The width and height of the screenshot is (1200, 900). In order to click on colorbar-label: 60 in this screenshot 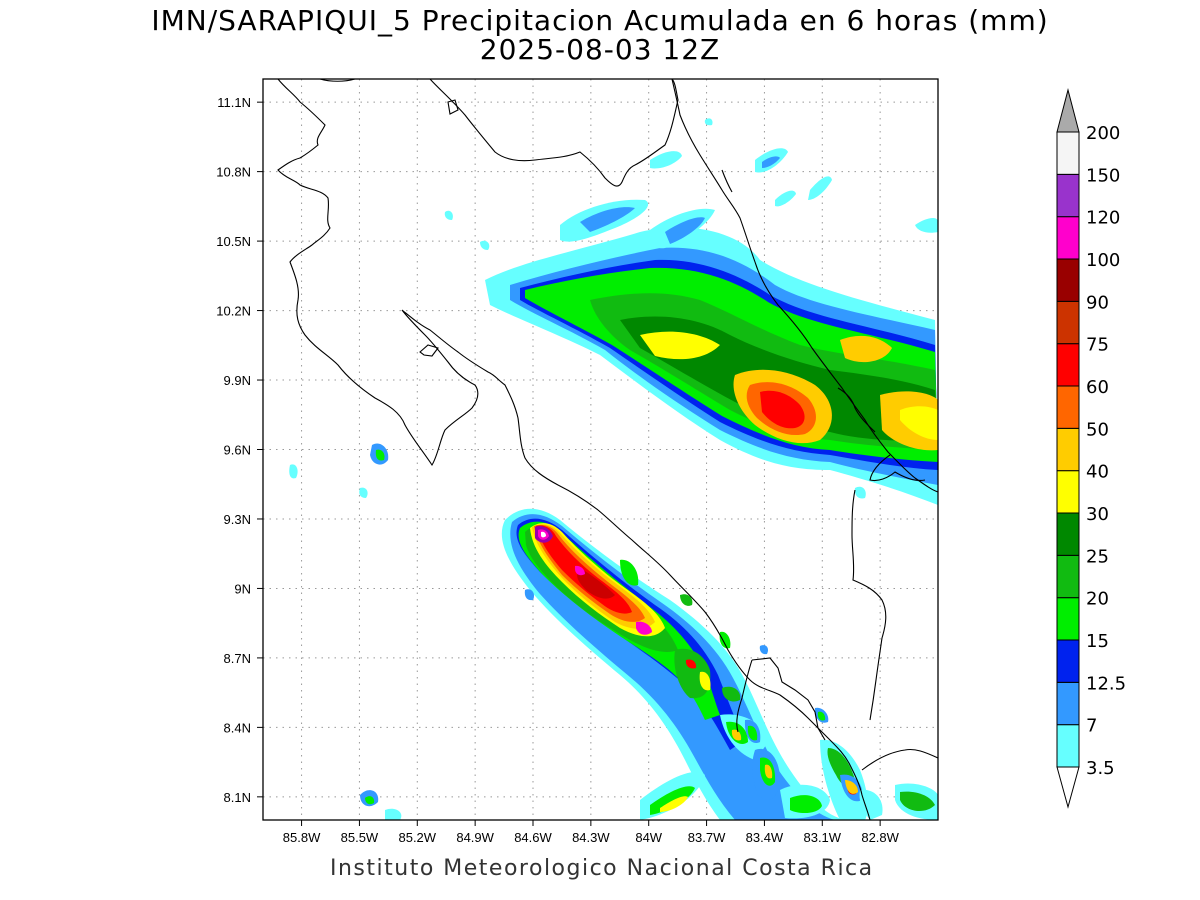, I will do `click(1097, 387)`.